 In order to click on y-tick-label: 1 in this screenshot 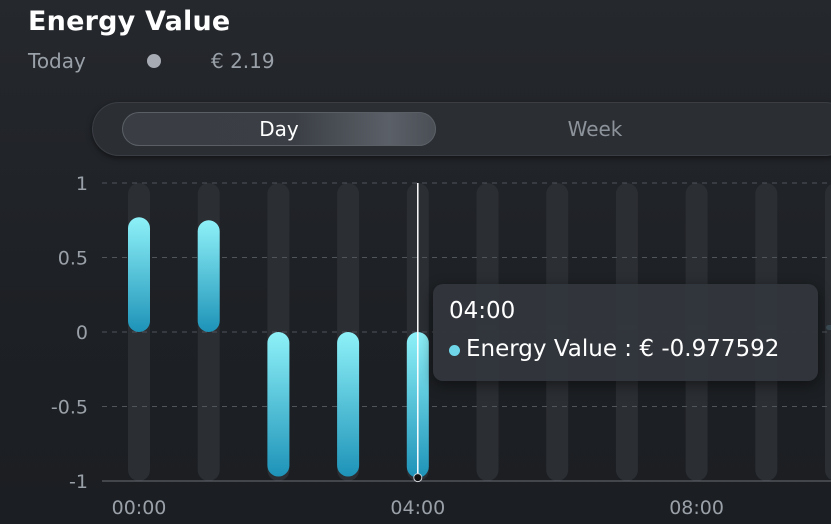, I will do `click(82, 184)`.